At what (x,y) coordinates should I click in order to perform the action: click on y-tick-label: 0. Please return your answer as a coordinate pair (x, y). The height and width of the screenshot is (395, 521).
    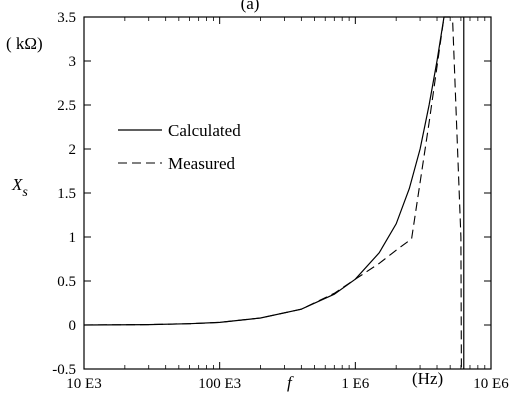
    Looking at the image, I should click on (73, 326).